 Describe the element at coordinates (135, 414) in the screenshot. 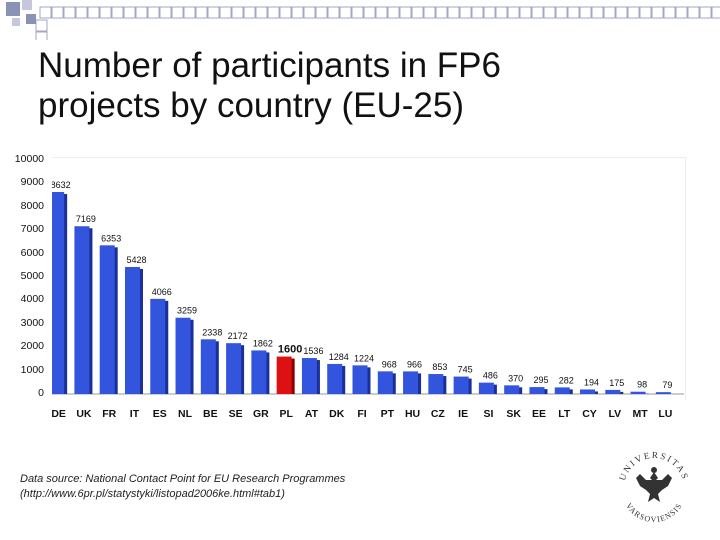

I see `category-label-IT: IT` at that location.